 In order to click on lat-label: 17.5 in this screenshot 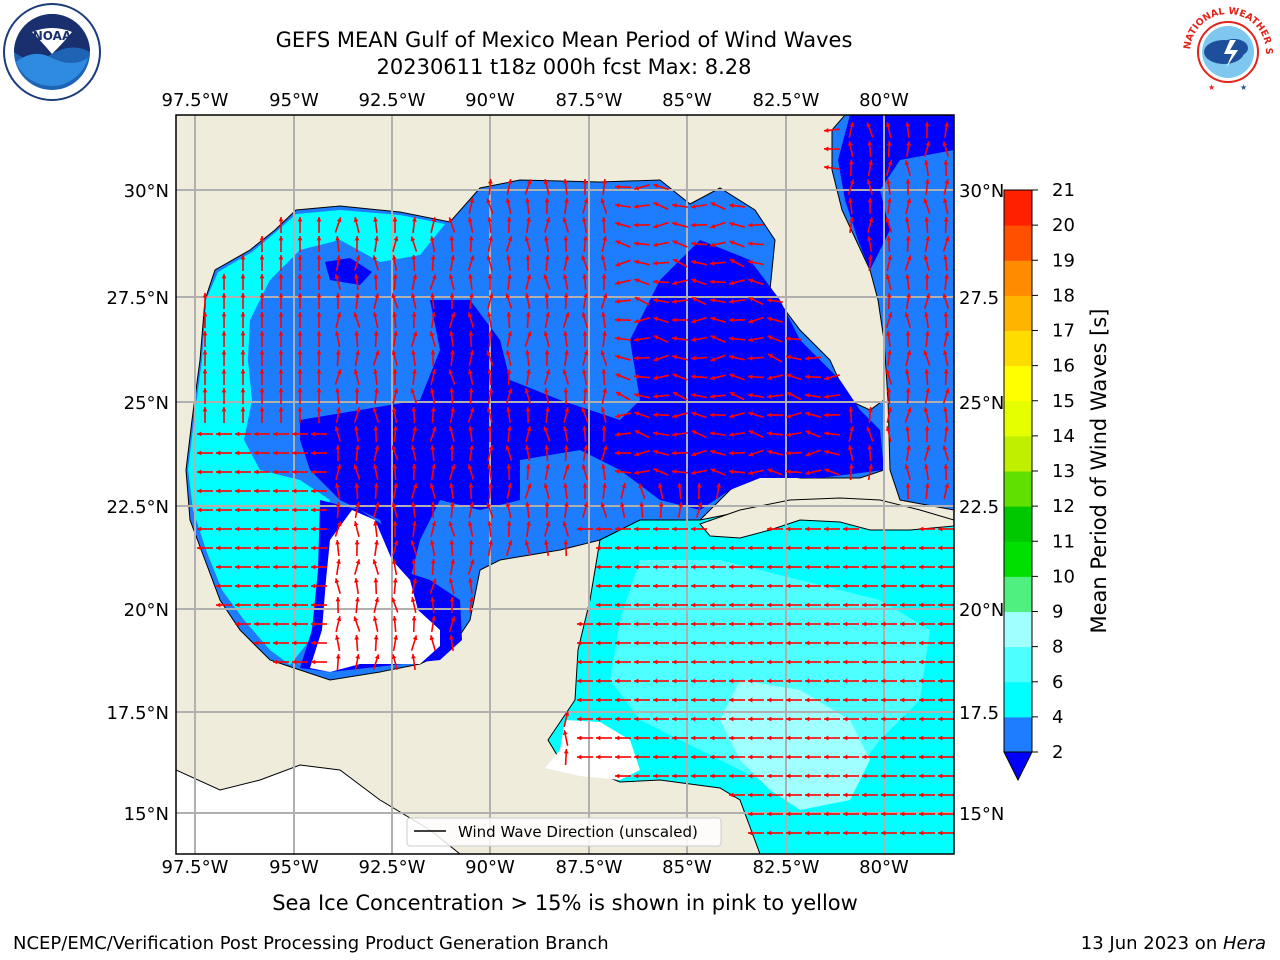, I will do `click(979, 713)`.